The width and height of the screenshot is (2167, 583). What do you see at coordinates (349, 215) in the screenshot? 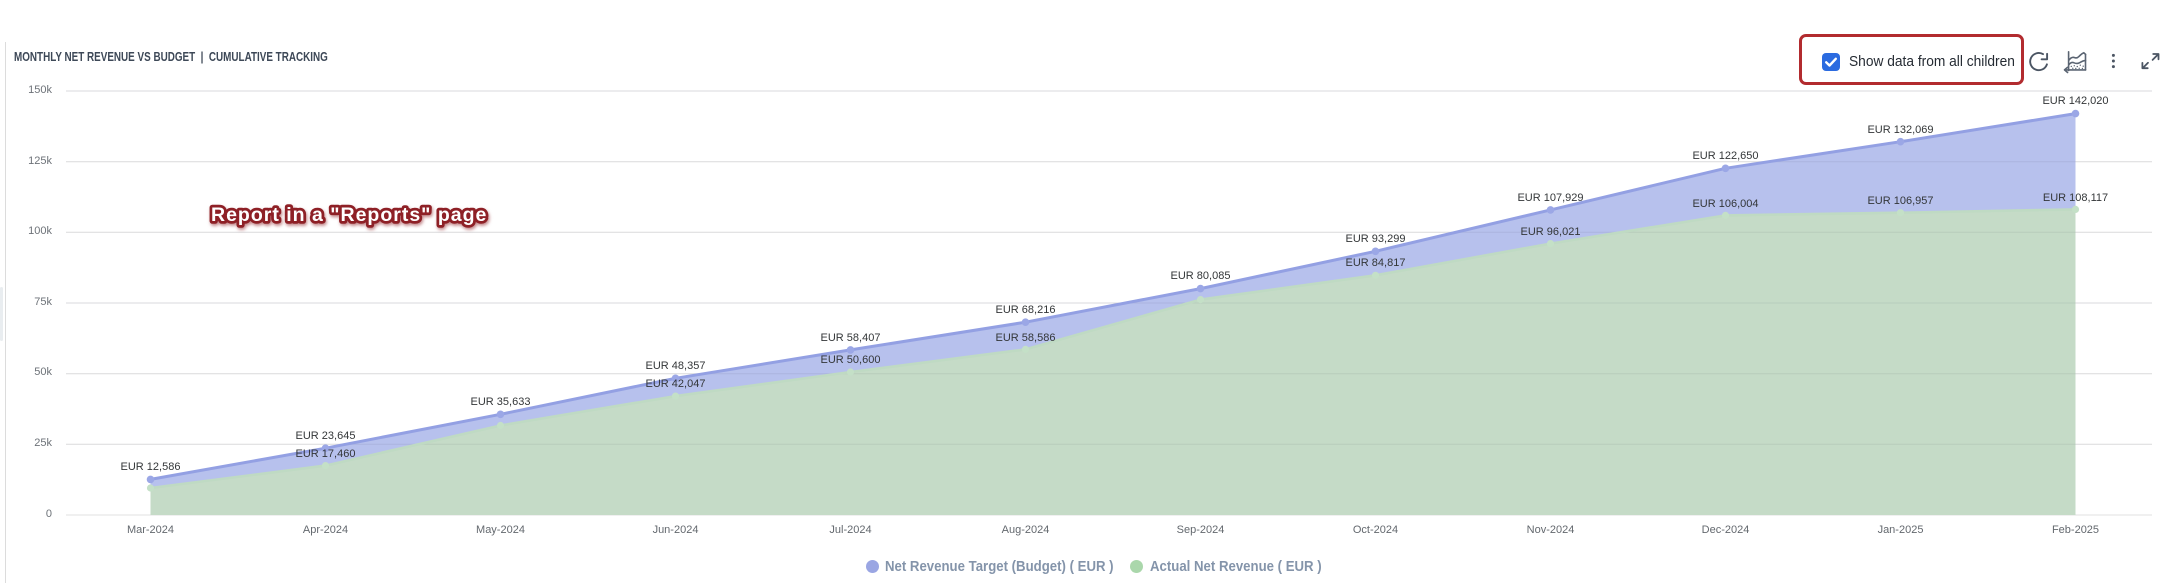
I see `svg-text: Report in a "Reports" page` at bounding box center [349, 215].